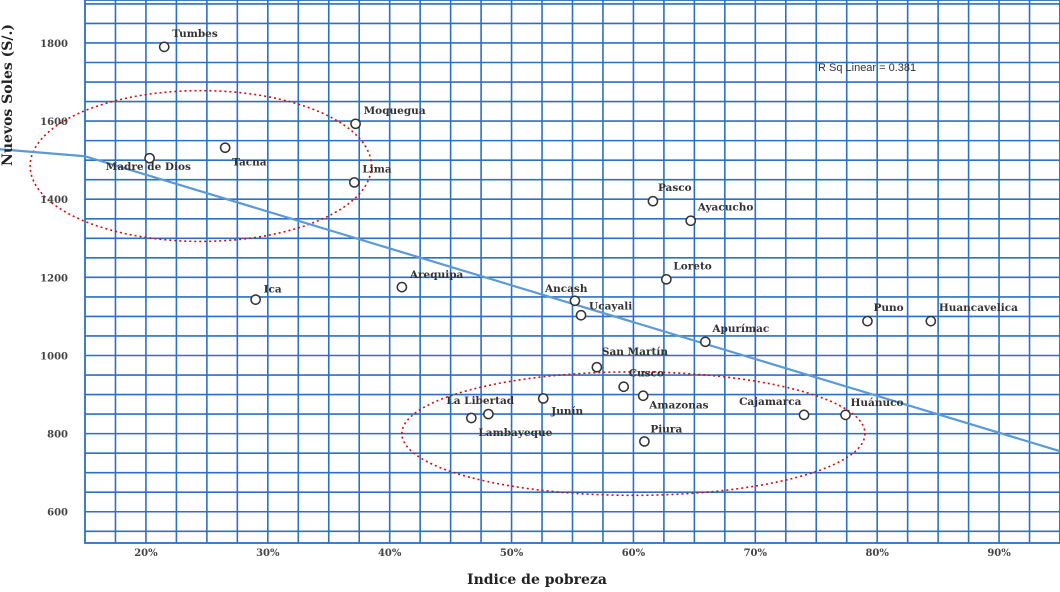 The width and height of the screenshot is (1060, 592). Describe the element at coordinates (480, 401) in the screenshot. I see `point-label: La Libertad` at that location.